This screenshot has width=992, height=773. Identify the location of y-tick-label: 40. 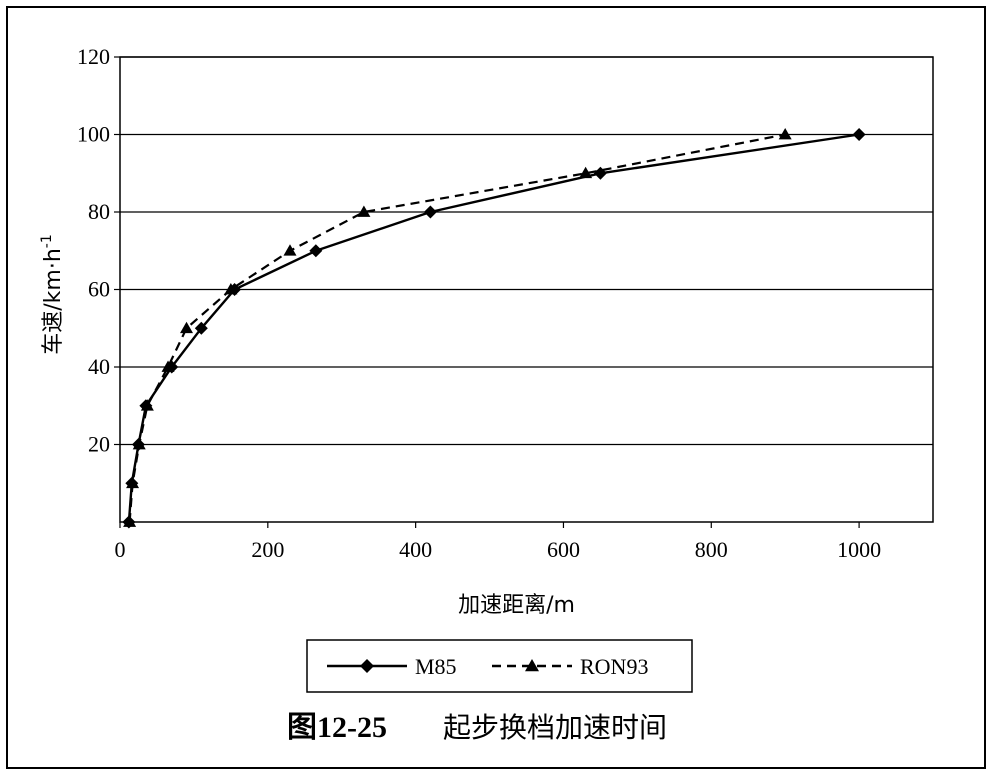
(99, 366).